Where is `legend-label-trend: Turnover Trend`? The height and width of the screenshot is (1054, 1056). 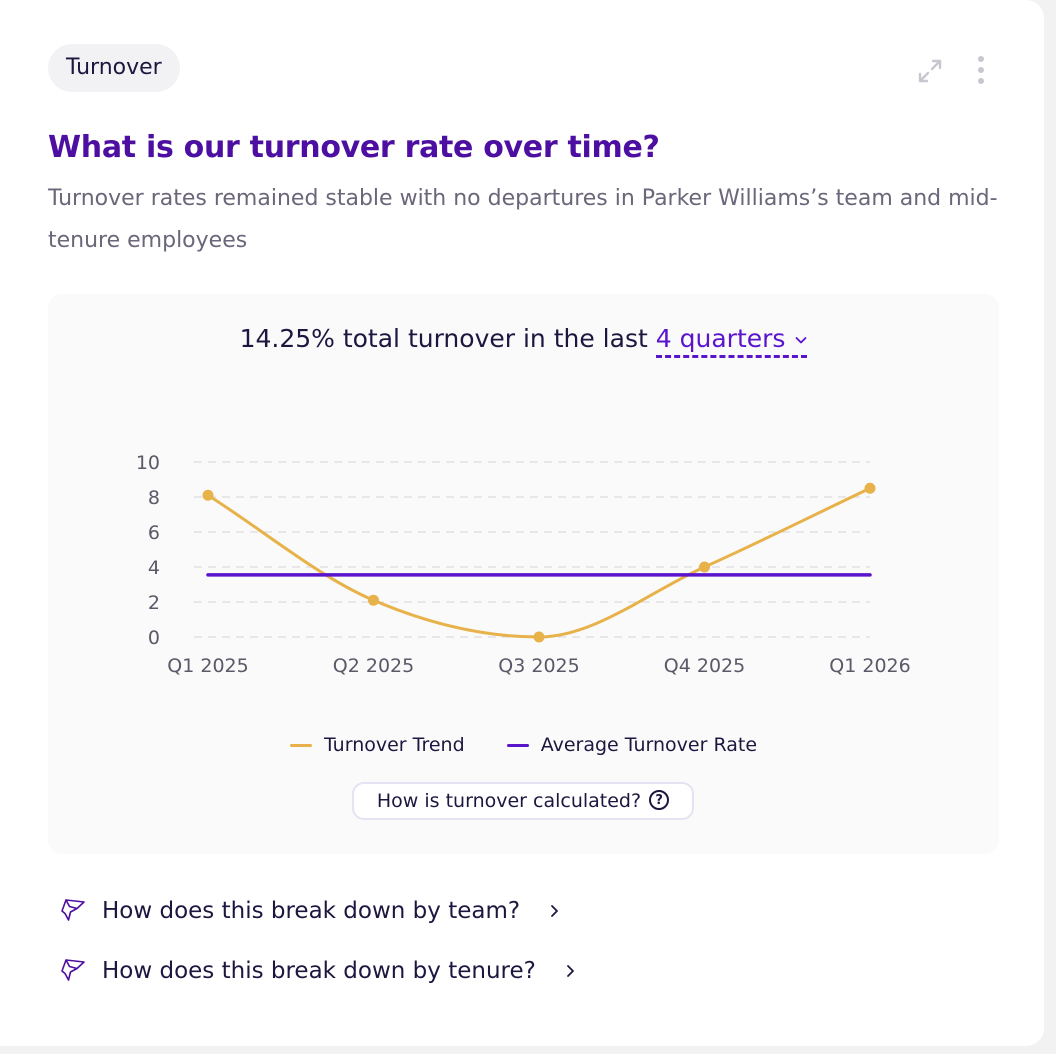 legend-label-trend: Turnover Trend is located at coordinates (394, 745).